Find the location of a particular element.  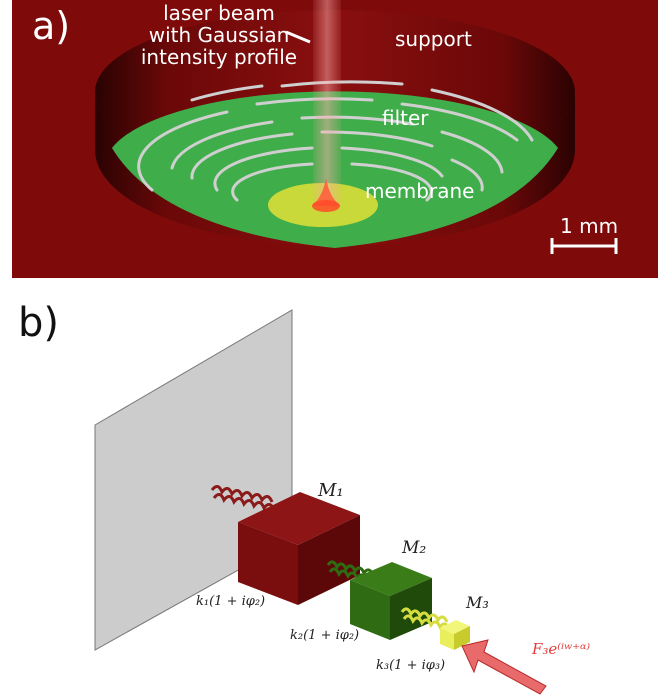

gaussian-profile is located at coordinates (326, 192).